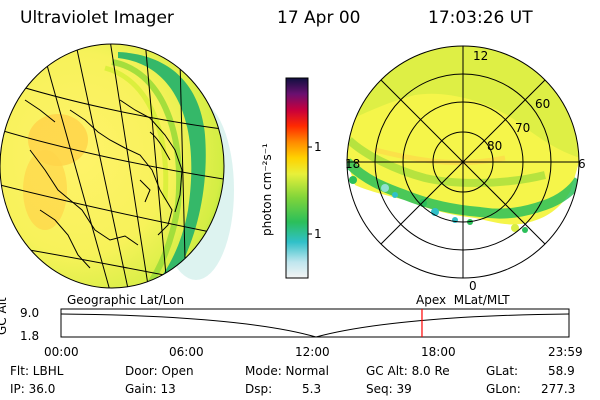  Describe the element at coordinates (463, 300) in the screenshot. I see `timeline-right-caption: Apex MLat/MLT` at that location.